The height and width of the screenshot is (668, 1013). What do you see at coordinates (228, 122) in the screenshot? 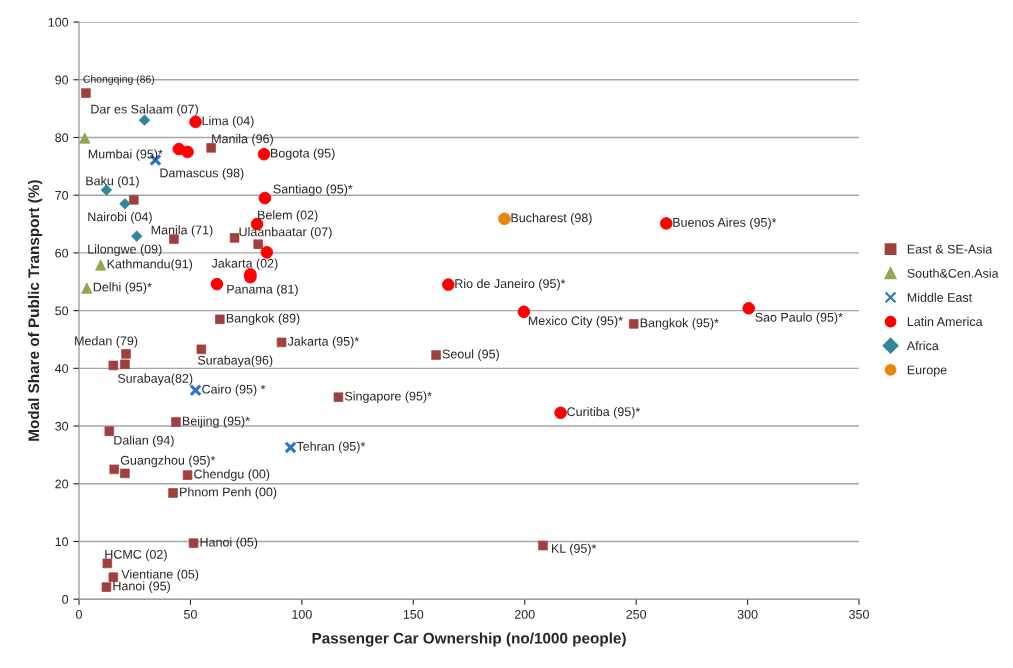
I see `annotation: Lima (04)` at bounding box center [228, 122].